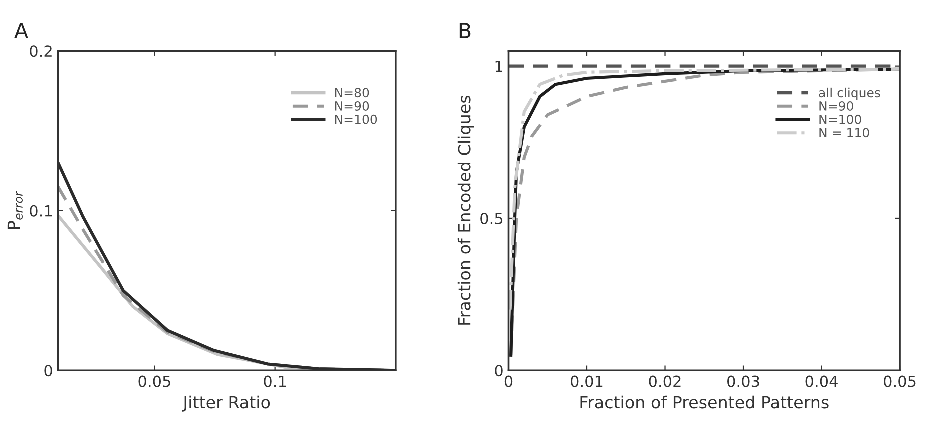 Image resolution: width=925 pixels, height=426 pixels. What do you see at coordinates (466, 210) in the screenshot?
I see `y-axis-title: Fraction of Encoded Cliques` at bounding box center [466, 210].